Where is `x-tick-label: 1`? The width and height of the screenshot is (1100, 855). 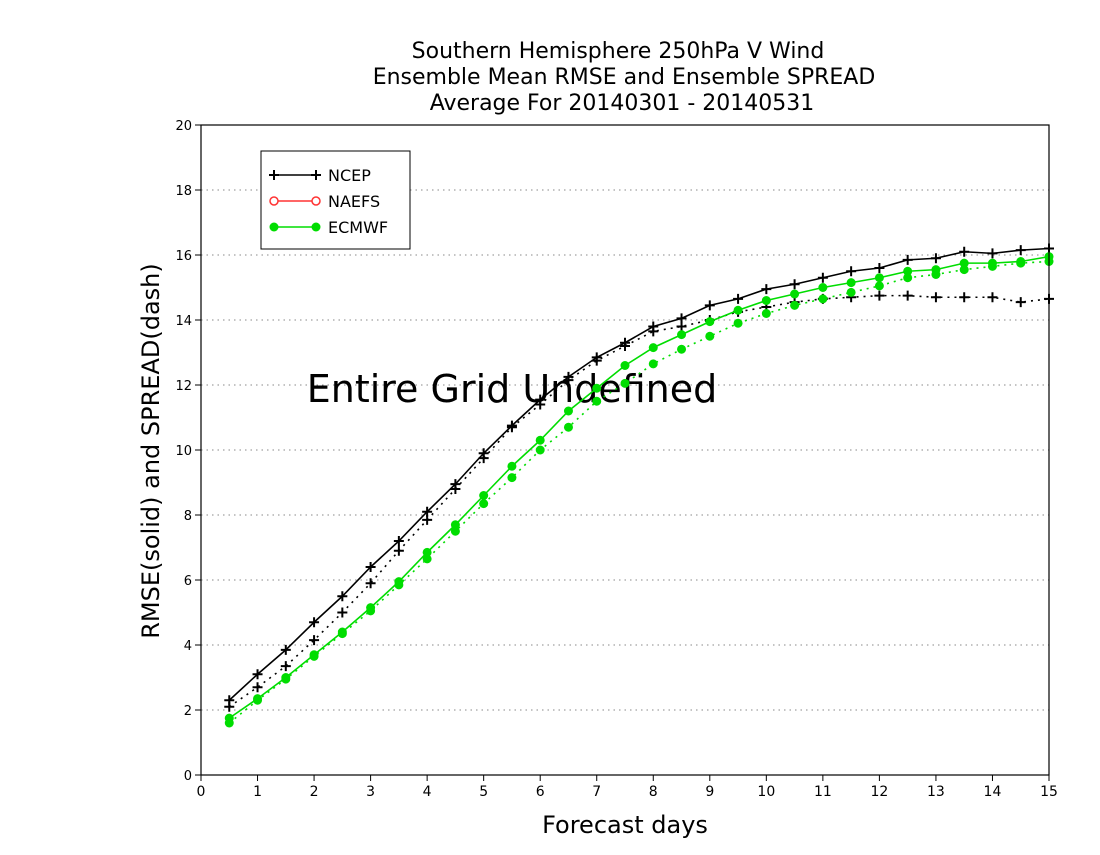
x-tick-label: 1 is located at coordinates (257, 792).